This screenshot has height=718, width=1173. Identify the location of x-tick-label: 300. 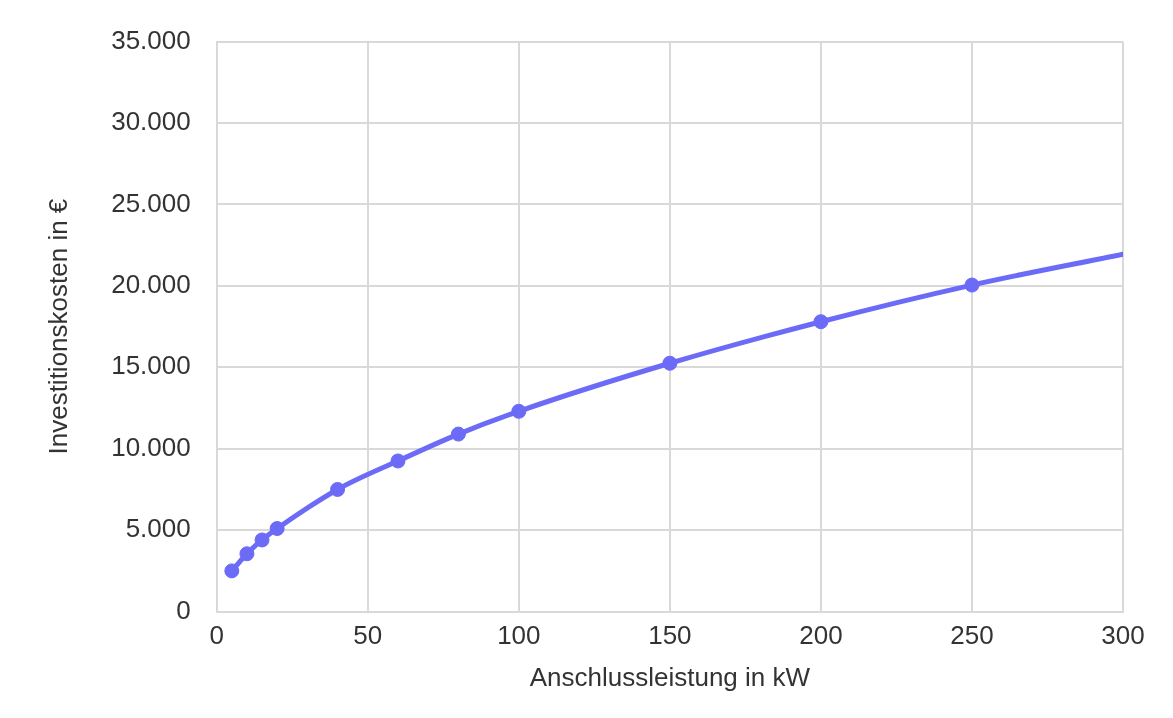
(1123, 635).